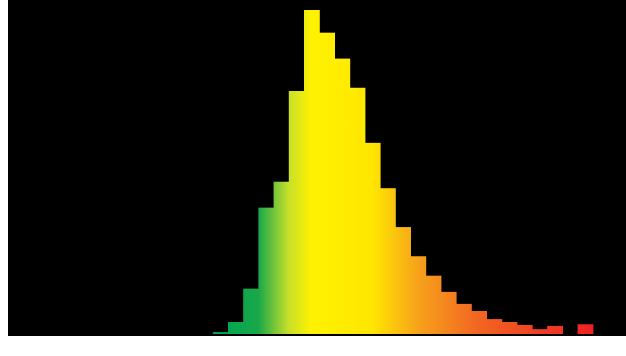 The height and width of the screenshot is (356, 626). I want to click on x-tick-label: 500, so click(184, 347).